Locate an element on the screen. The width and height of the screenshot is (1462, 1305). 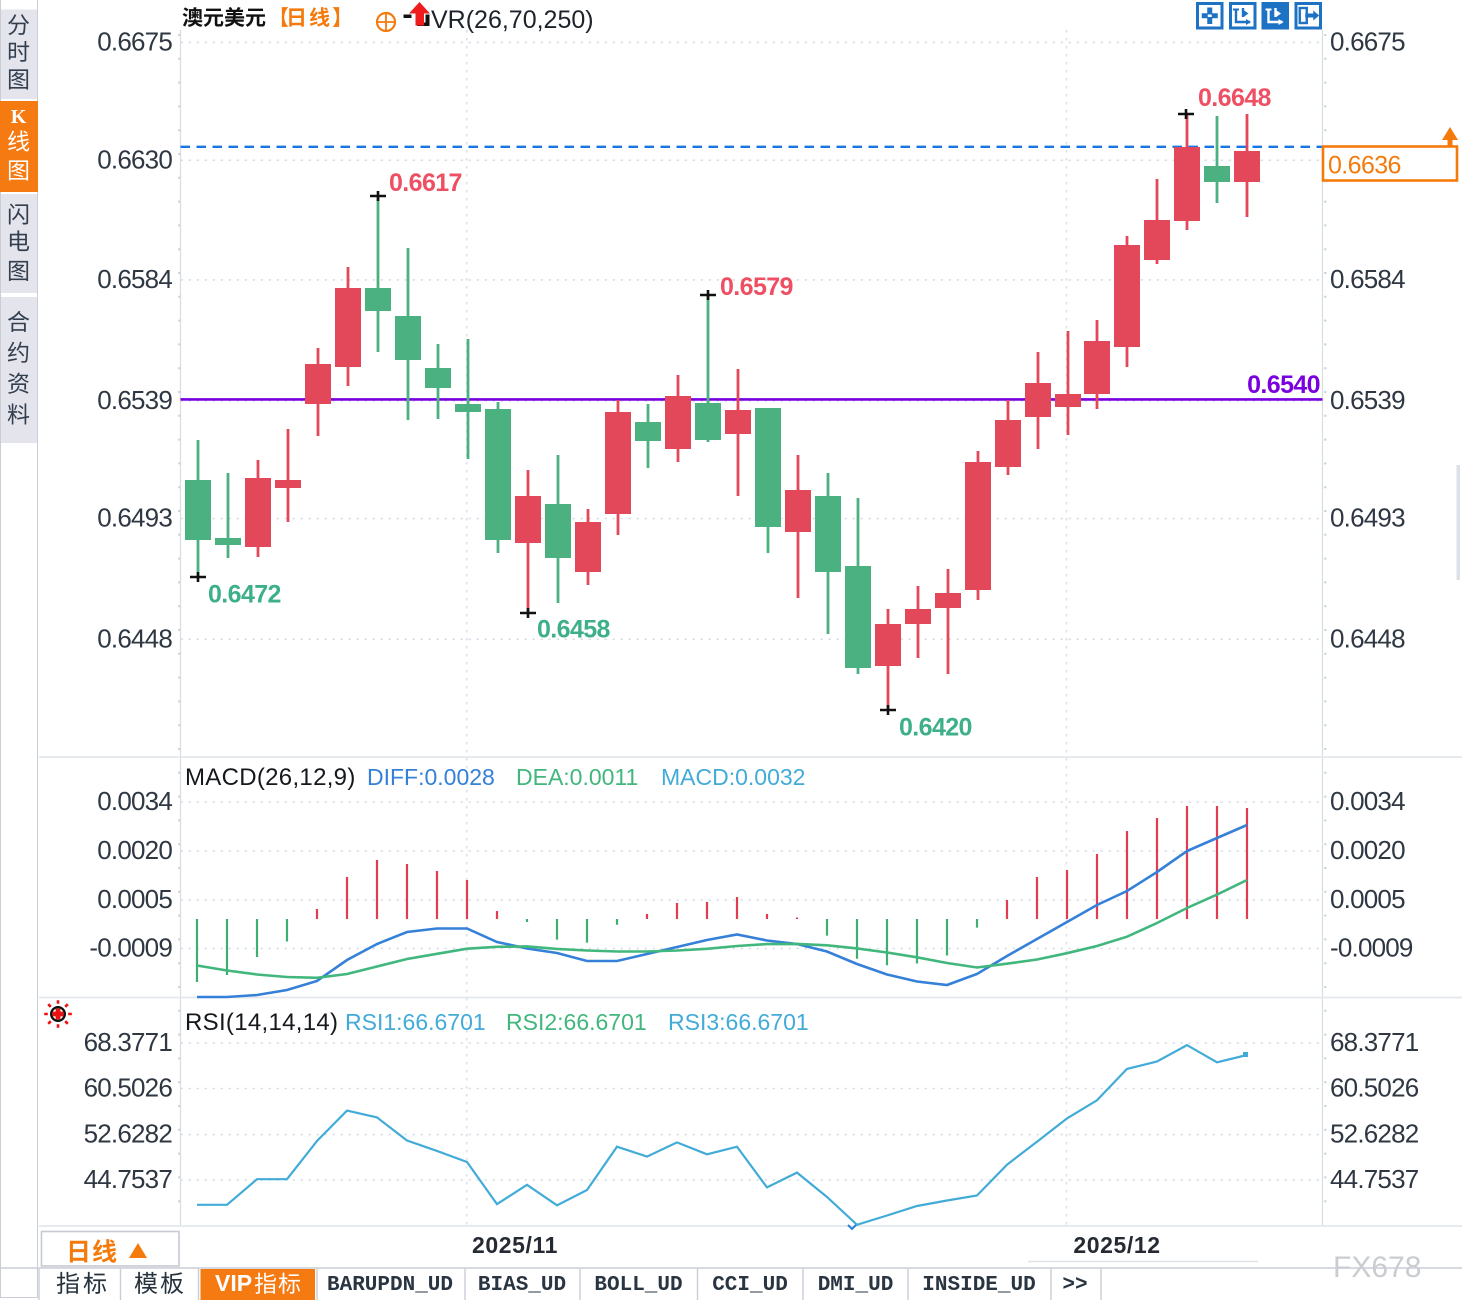
svg-text: 0.6617 is located at coordinates (425, 183).